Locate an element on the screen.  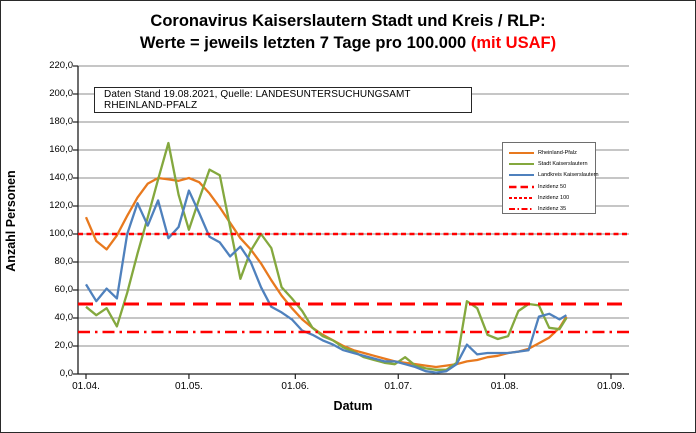
legend-label: Inzidenz 100 is located at coordinates (554, 197).